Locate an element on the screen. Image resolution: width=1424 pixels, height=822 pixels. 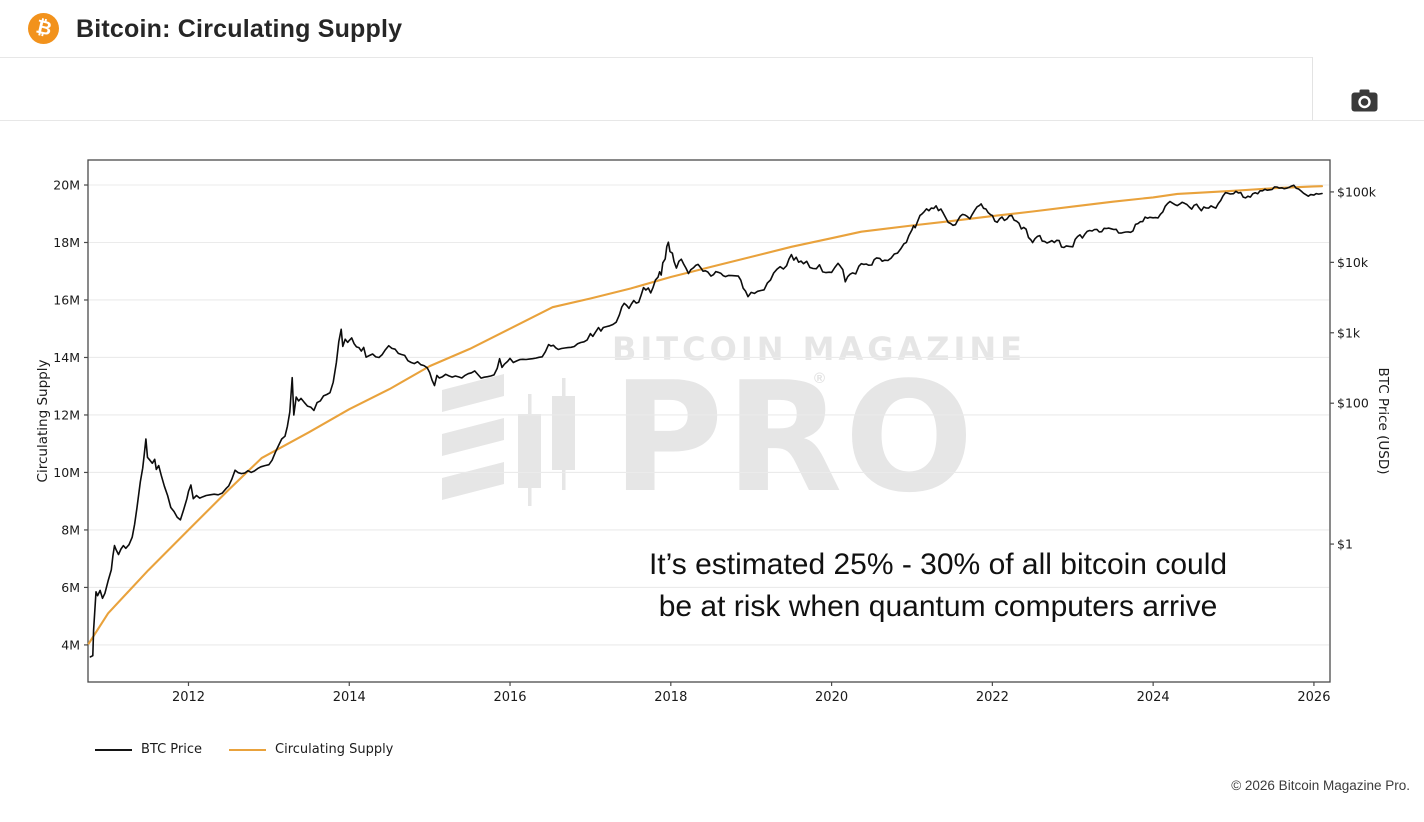
toolbar-divider is located at coordinates (1312, 88).